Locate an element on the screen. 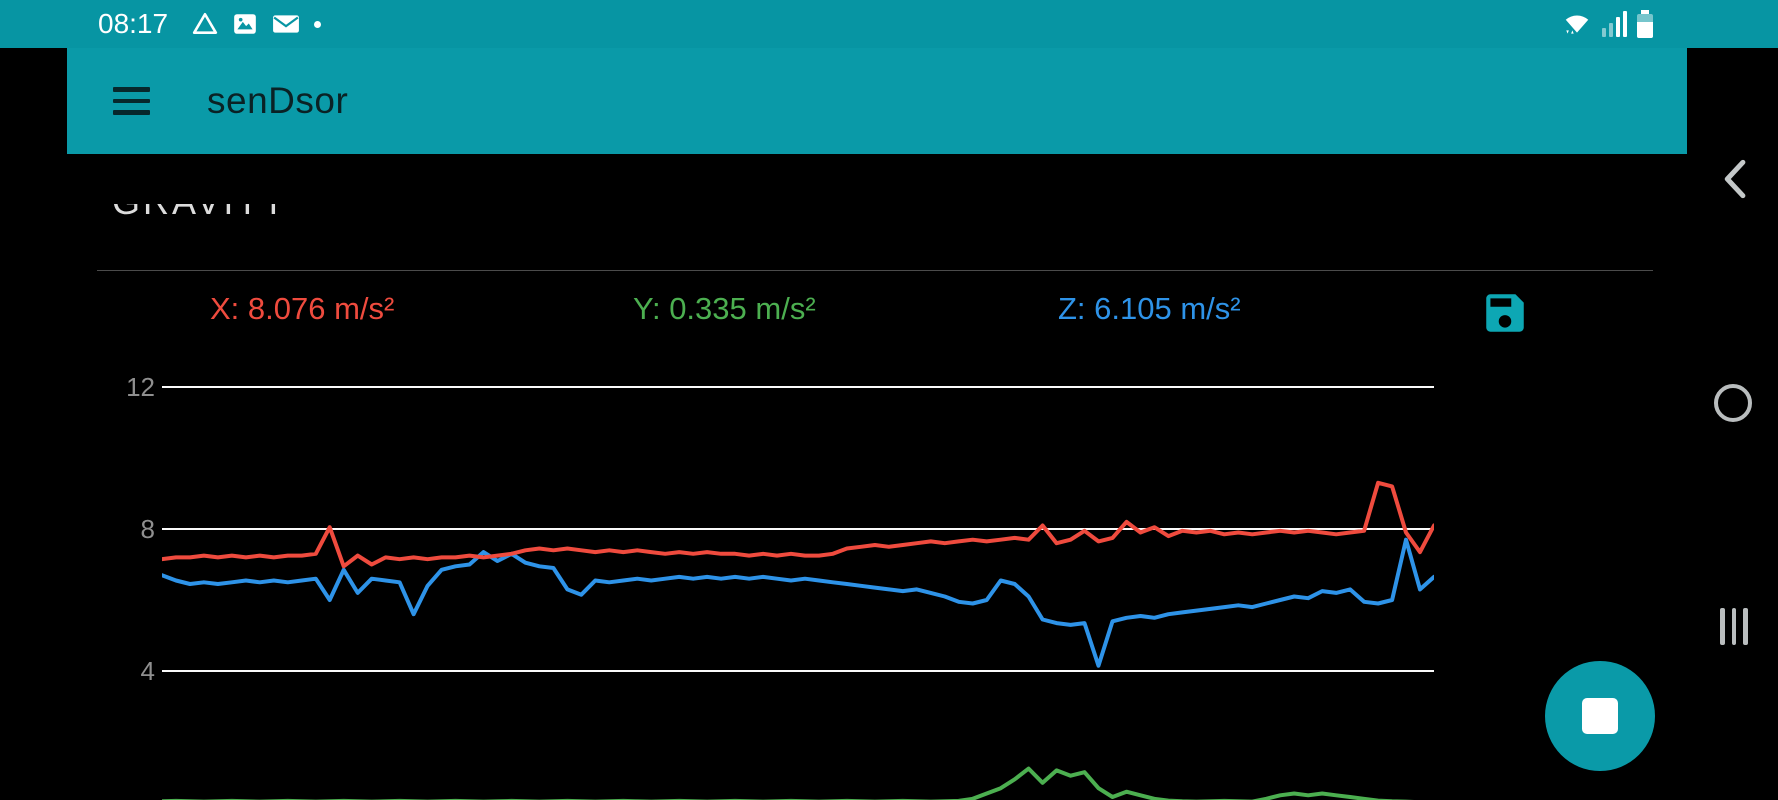  divider is located at coordinates (875, 270).